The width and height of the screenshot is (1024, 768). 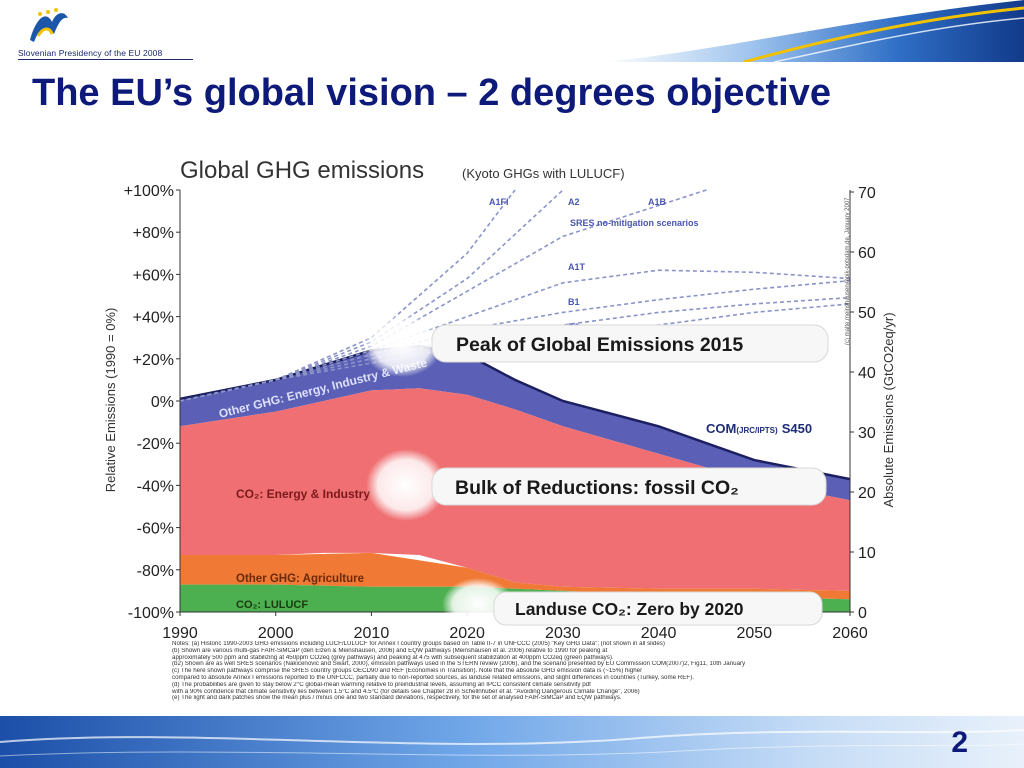 What do you see at coordinates (180, 633) in the screenshot?
I see `x-tick-label: 1990` at bounding box center [180, 633].